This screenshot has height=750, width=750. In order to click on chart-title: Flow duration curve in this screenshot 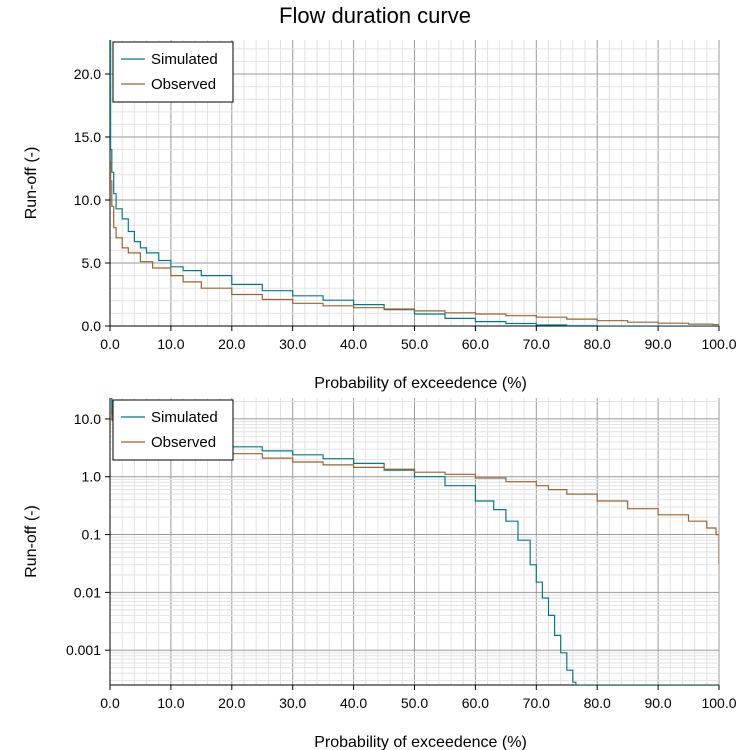, I will do `click(375, 15)`.